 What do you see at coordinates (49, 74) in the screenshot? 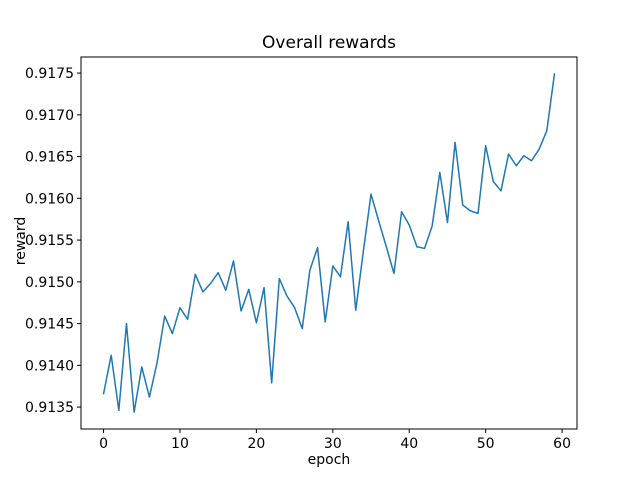
I see `y-tick-label: 0.9175` at bounding box center [49, 74].